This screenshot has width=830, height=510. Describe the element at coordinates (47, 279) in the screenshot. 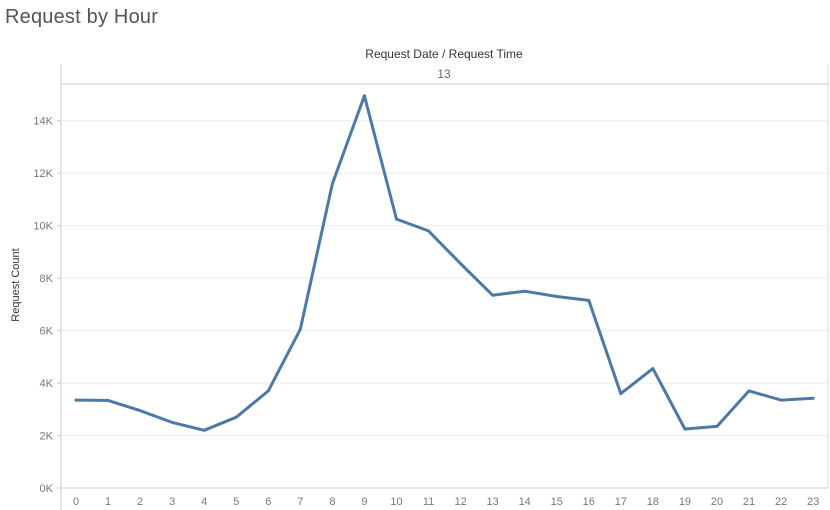

I see `y-tick-label: 8K` at that location.